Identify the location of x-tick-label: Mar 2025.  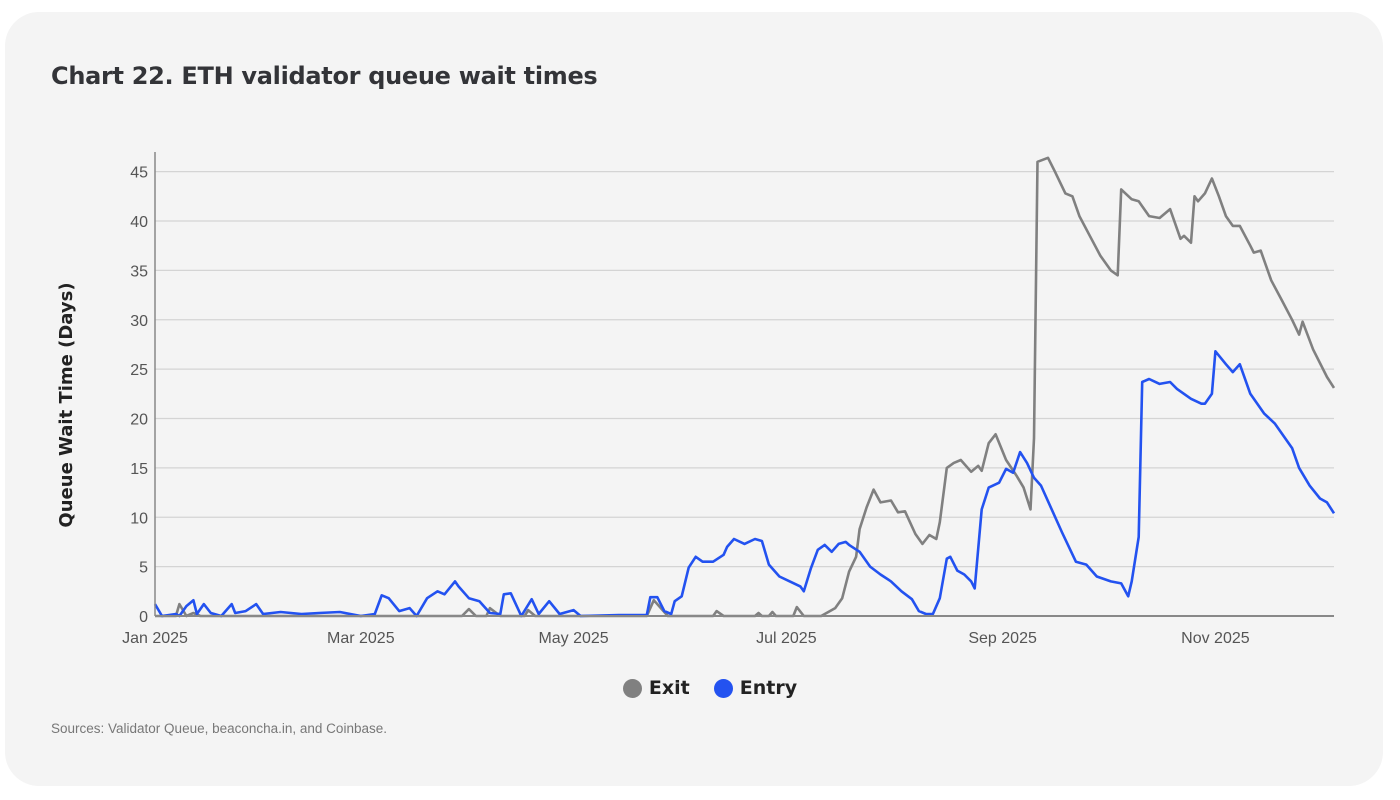
(361, 638).